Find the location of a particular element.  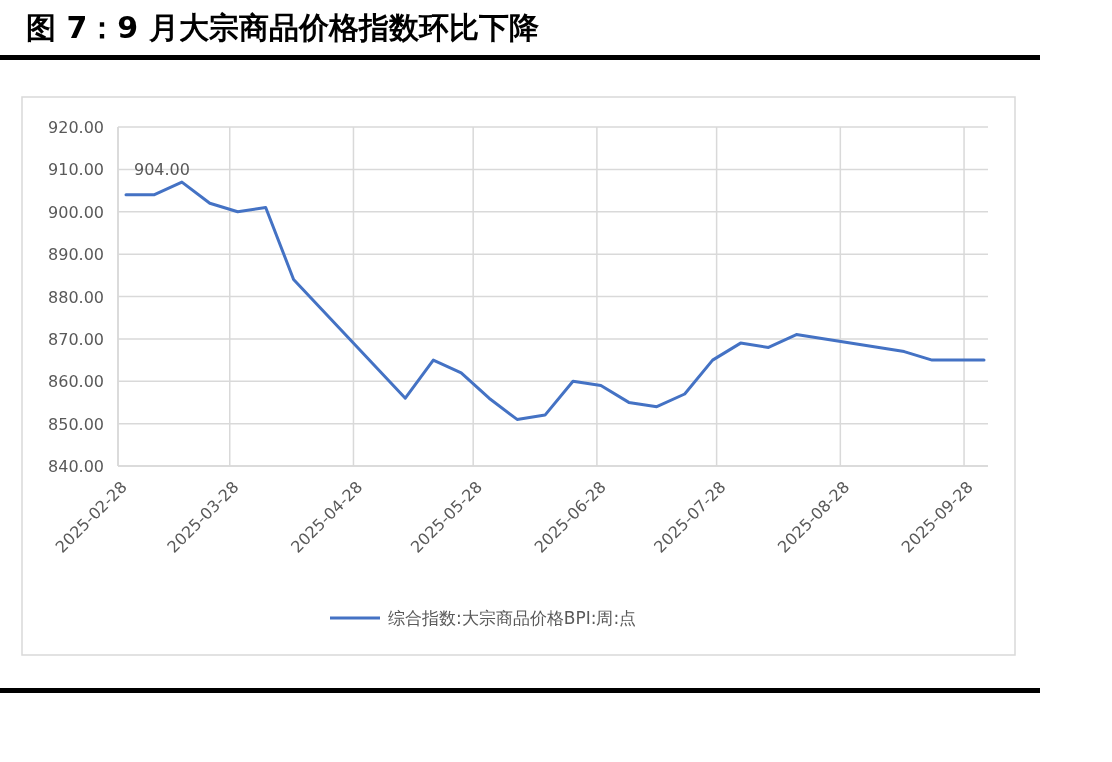

y-tick-label: 850.00 is located at coordinates (76, 424).